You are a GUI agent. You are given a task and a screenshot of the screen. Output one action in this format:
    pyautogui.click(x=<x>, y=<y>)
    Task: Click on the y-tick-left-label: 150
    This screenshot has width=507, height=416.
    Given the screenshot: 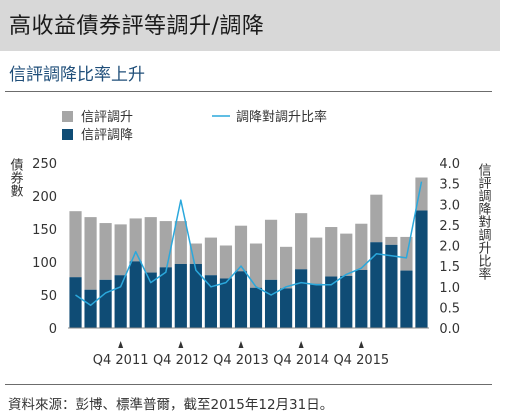 What is the action you would take?
    pyautogui.click(x=44, y=230)
    